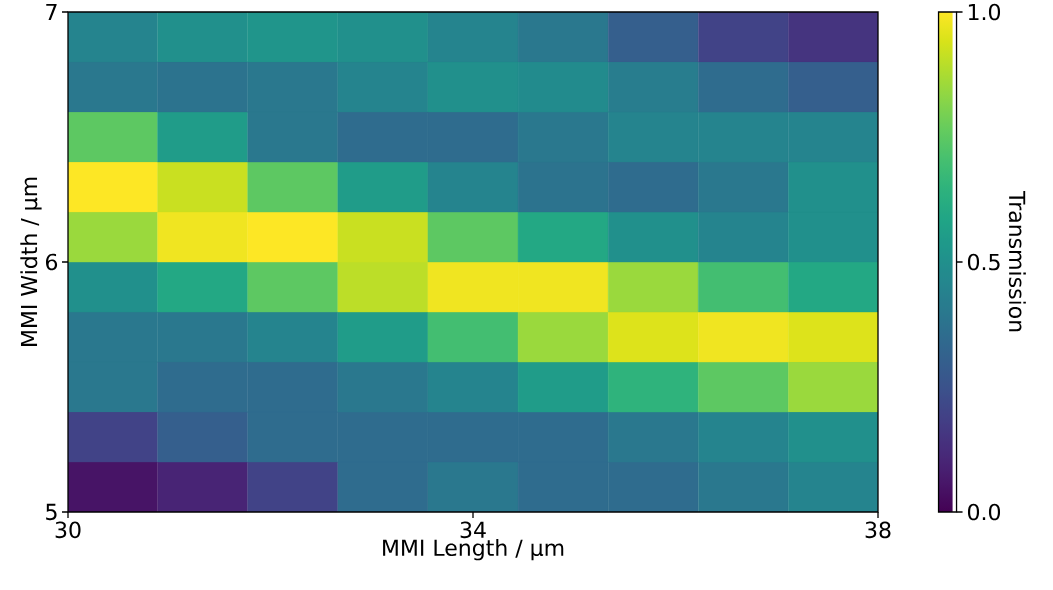  Describe the element at coordinates (31, 261) in the screenshot. I see `y-axis-title: MMI Width / µm` at that location.